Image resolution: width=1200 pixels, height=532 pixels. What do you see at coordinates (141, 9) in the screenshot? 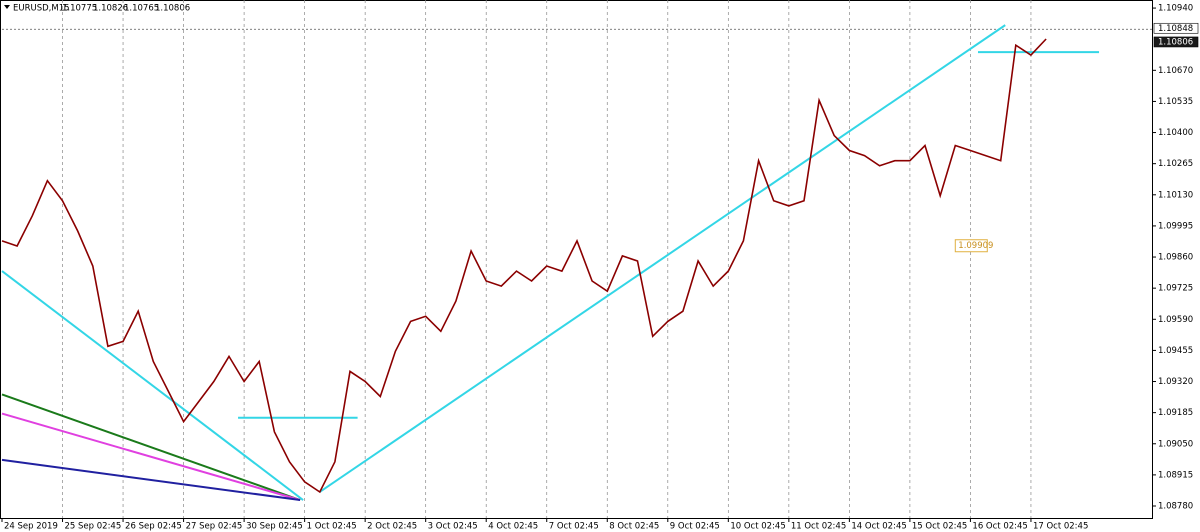
I see `ohlc-value: 1.10765` at bounding box center [141, 9].